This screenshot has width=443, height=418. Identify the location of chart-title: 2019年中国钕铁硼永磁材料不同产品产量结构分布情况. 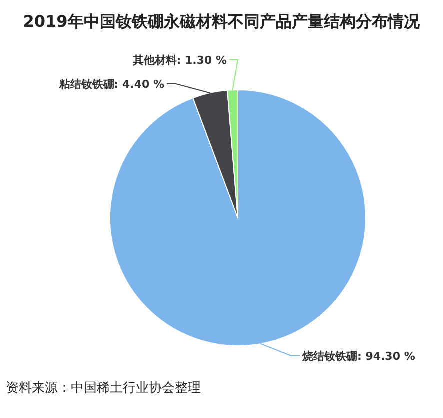
(221, 21).